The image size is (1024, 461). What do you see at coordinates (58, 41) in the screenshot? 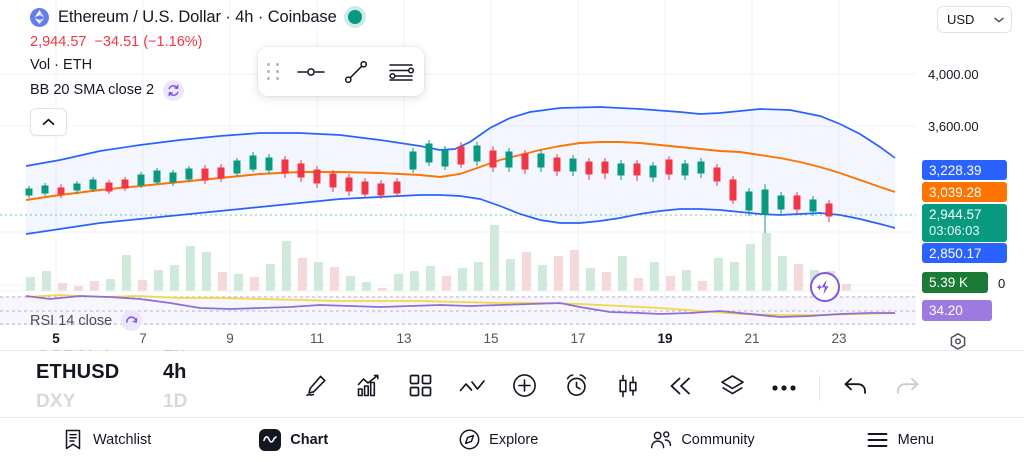
I see `last-price: 2,944.57` at bounding box center [58, 41].